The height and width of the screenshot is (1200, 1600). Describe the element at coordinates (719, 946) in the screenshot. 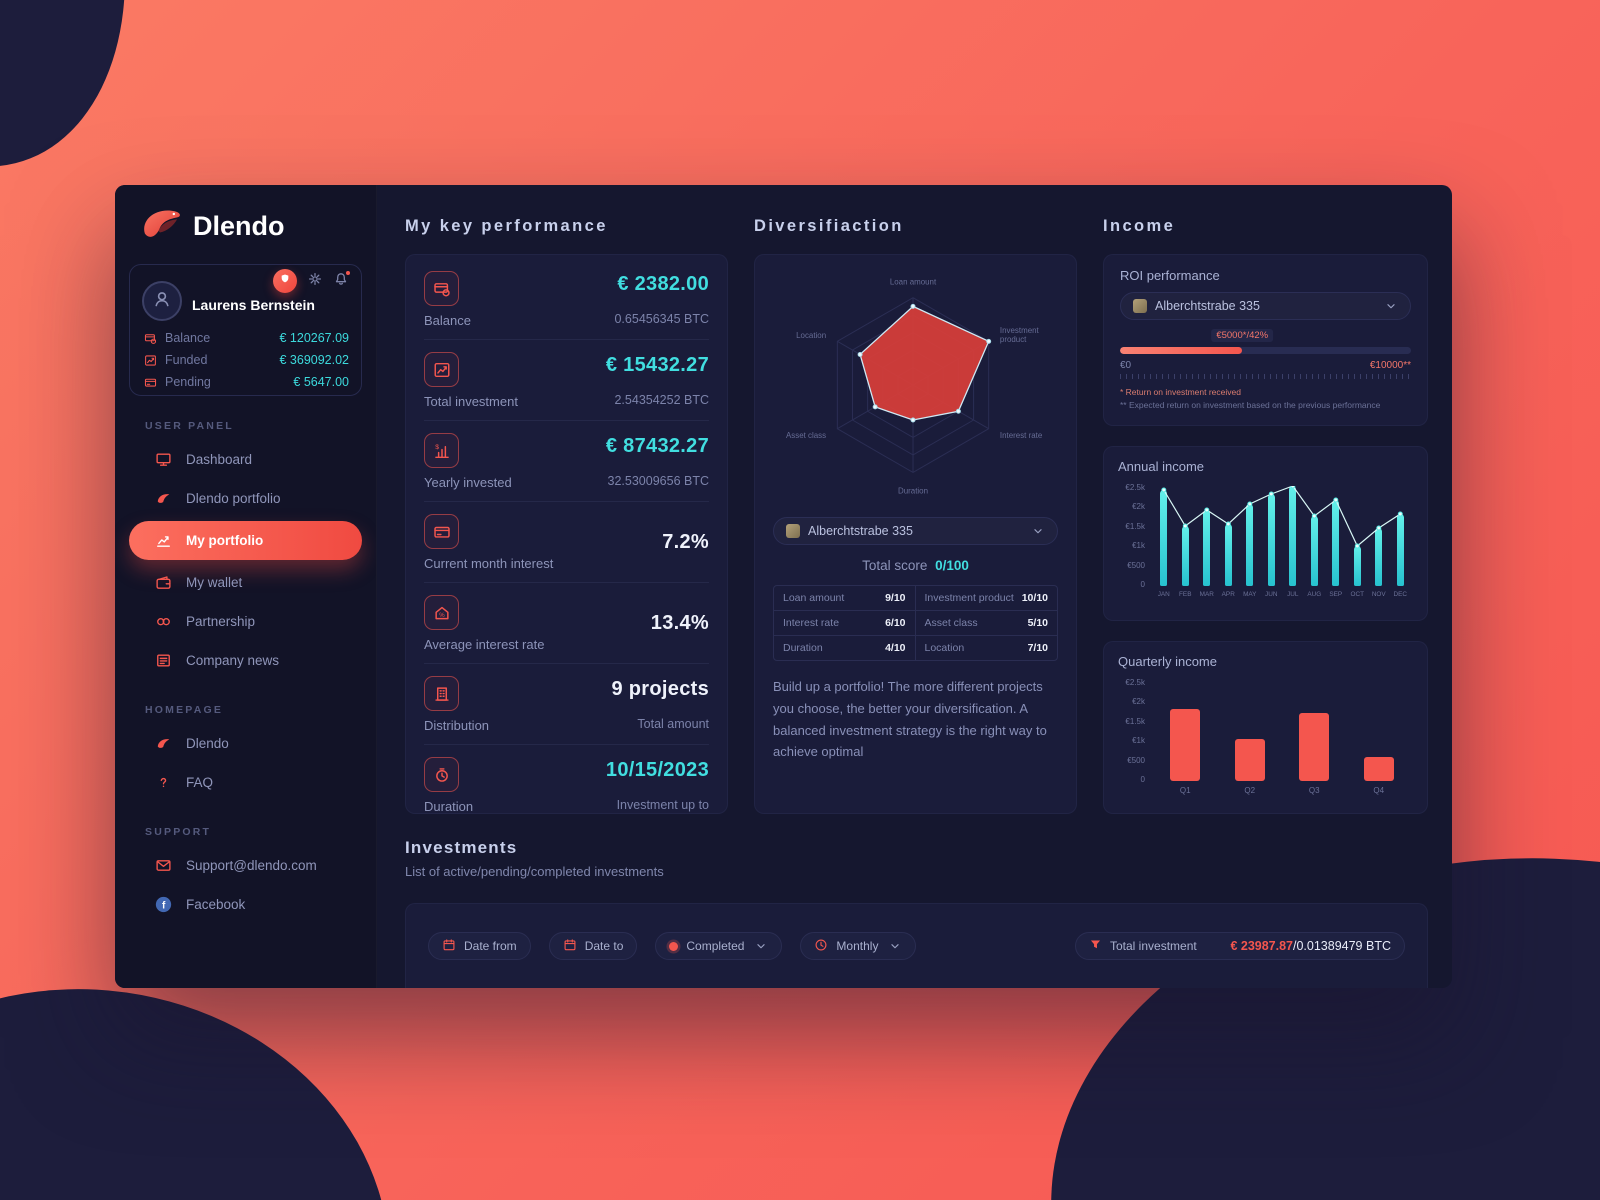

I see `status-filter-dropdown: Completed` at that location.